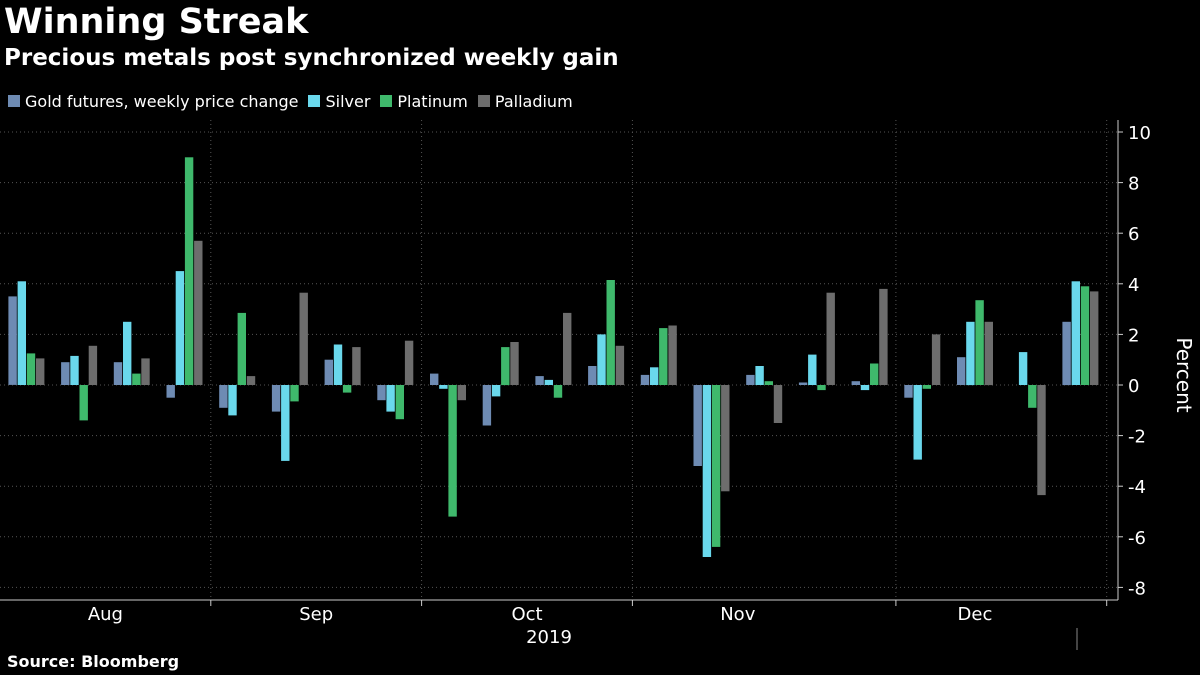  What do you see at coordinates (1137, 487) in the screenshot?
I see `y-tick-label: -4` at bounding box center [1137, 487].